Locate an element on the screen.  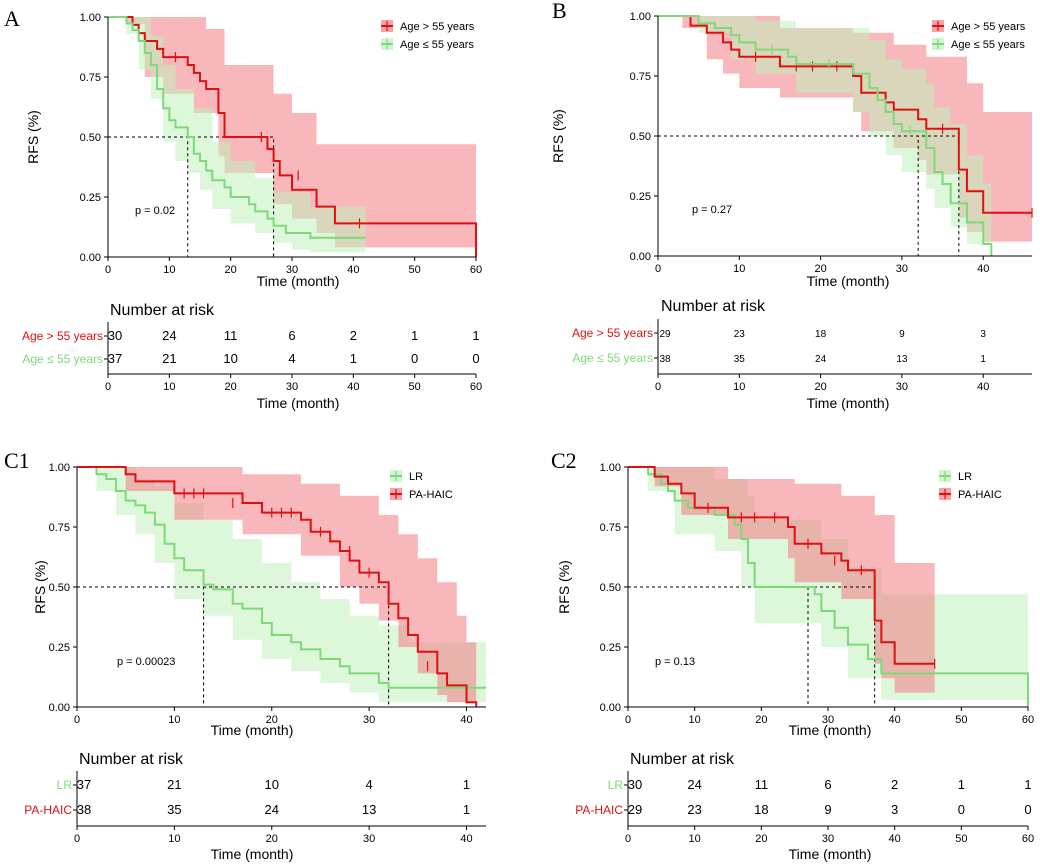
risk-x-axis-label: Time (month) is located at coordinates (252, 854).